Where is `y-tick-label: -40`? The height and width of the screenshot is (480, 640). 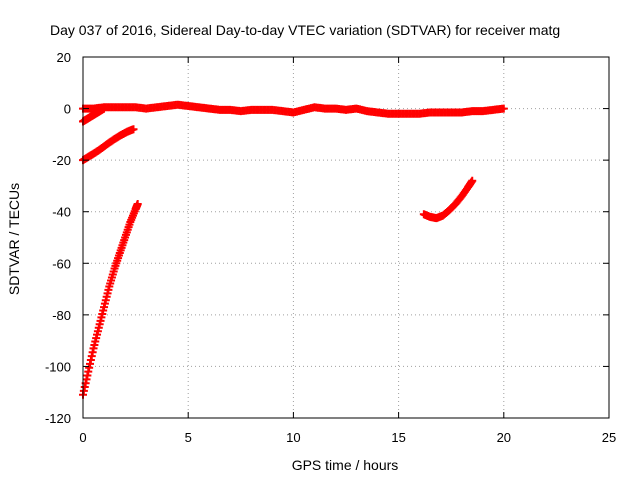 y-tick-label: -40 is located at coordinates (61, 212).